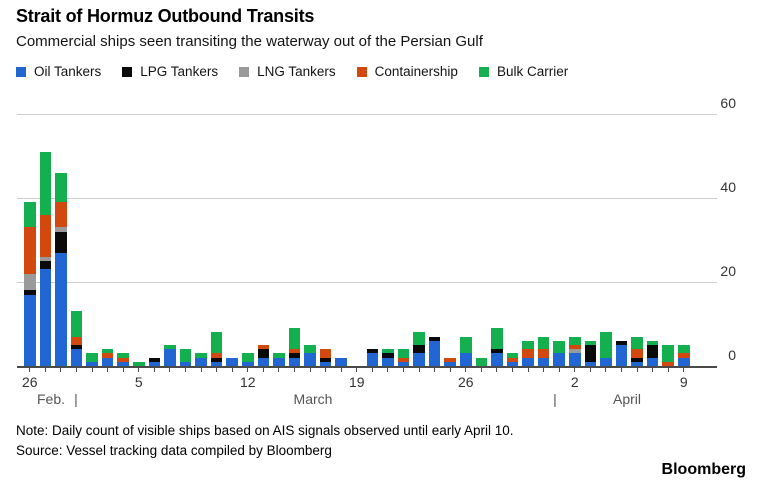 The image size is (766, 496). What do you see at coordinates (21, 71) in the screenshot?
I see `oil-swatch-icon` at bounding box center [21, 71].